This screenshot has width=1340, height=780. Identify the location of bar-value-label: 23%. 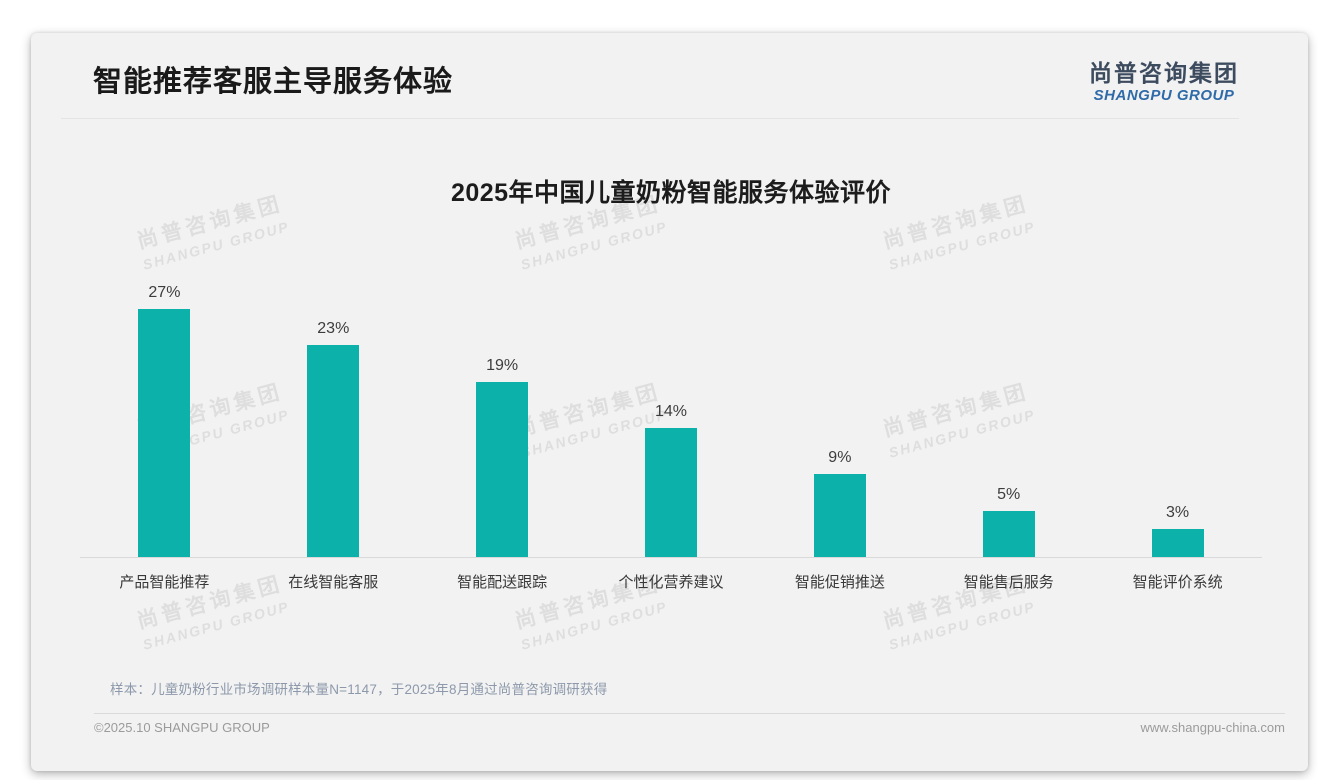
(333, 328).